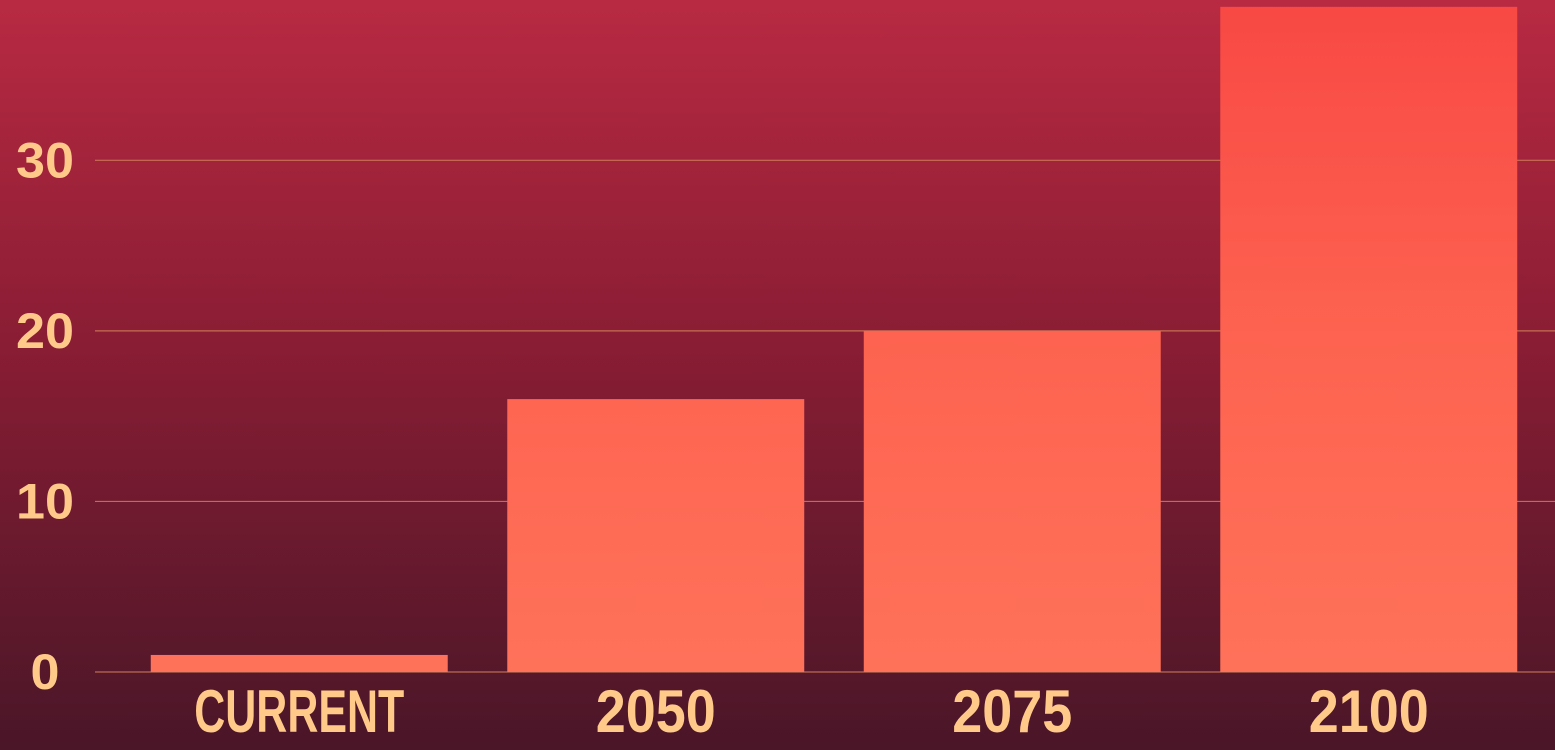  I want to click on y-tick-label: 30, so click(45, 161).